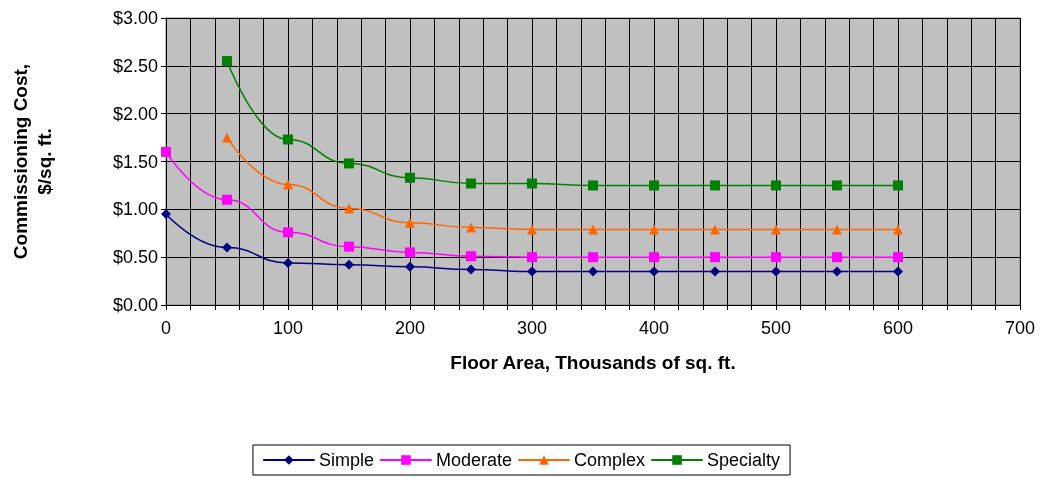  I want to click on y-axis-title: Commissioning Cost, $/sq. ft., so click(32, 161).